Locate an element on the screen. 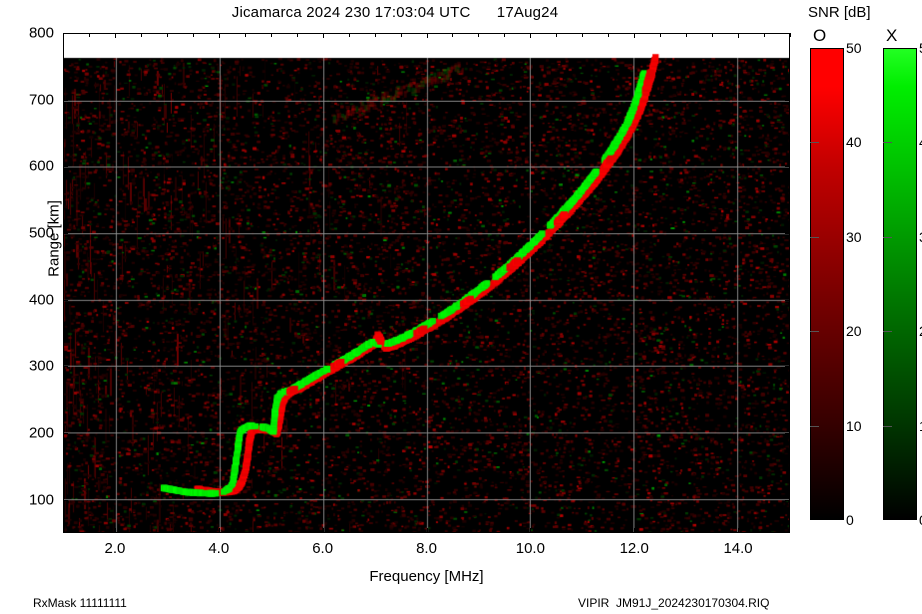 The image size is (922, 614). colorbar-o-tick-label: 10 is located at coordinates (854, 425).